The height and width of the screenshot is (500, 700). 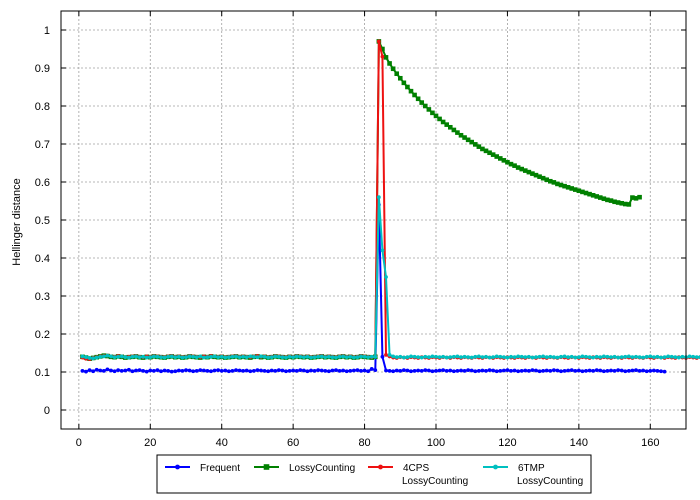 What do you see at coordinates (550, 475) in the screenshot?
I see `legend-label: 6TMP LossyCounting` at bounding box center [550, 475].